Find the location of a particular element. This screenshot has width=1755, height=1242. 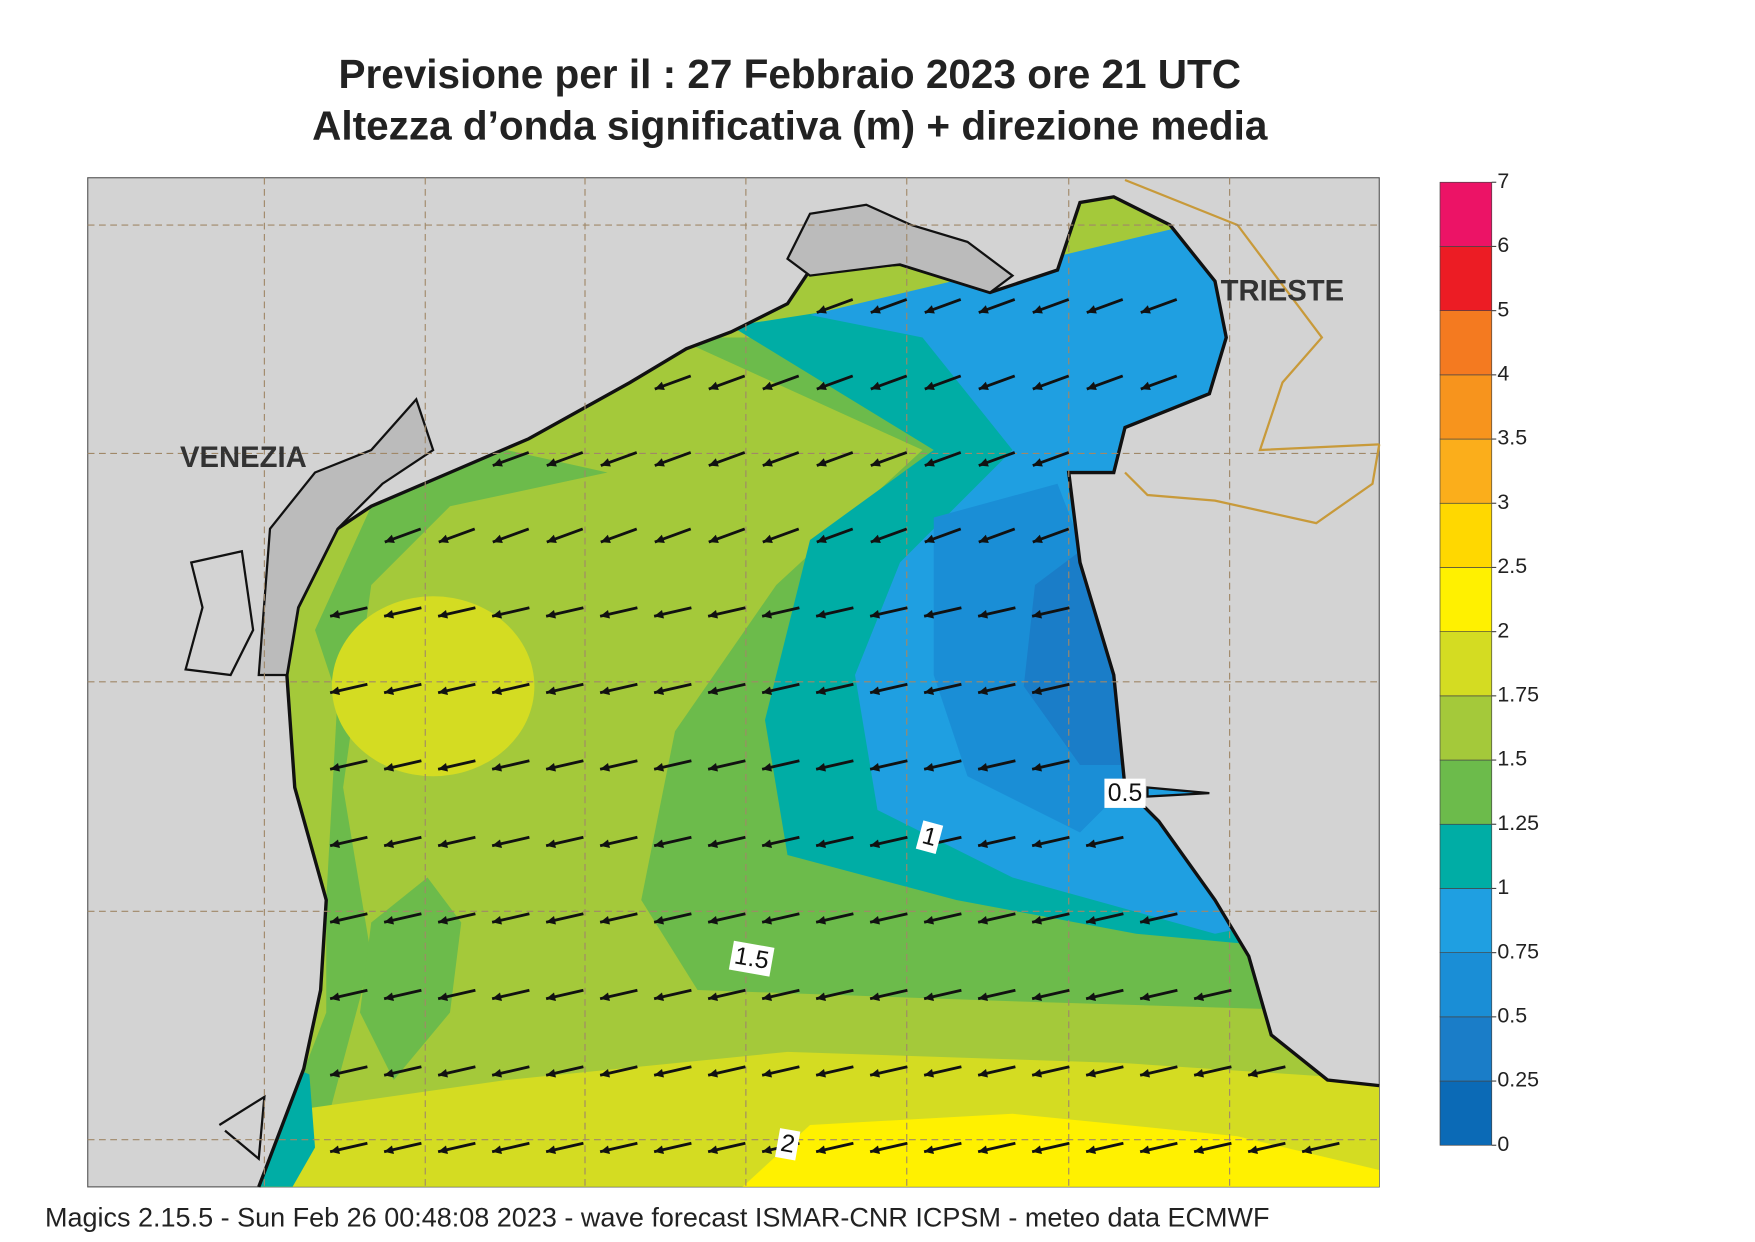

colorbar-label: 0.25 is located at coordinates (1518, 1080).